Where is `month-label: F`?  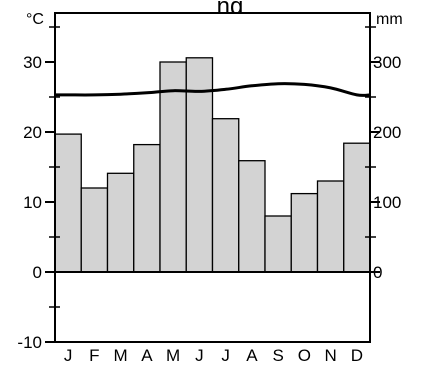
month-label: F is located at coordinates (94, 355).